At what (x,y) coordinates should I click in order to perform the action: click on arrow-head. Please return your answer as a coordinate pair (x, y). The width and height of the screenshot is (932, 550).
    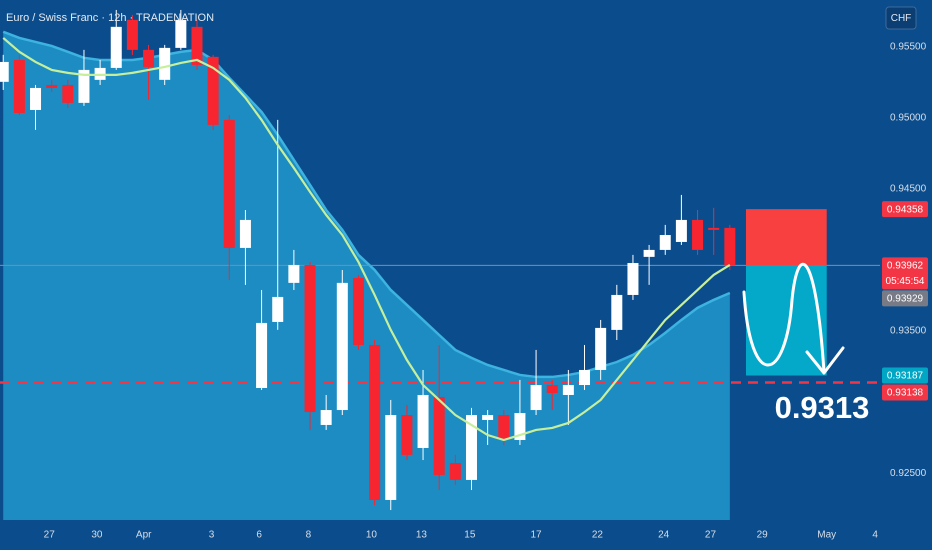
    Looking at the image, I should click on (825, 360).